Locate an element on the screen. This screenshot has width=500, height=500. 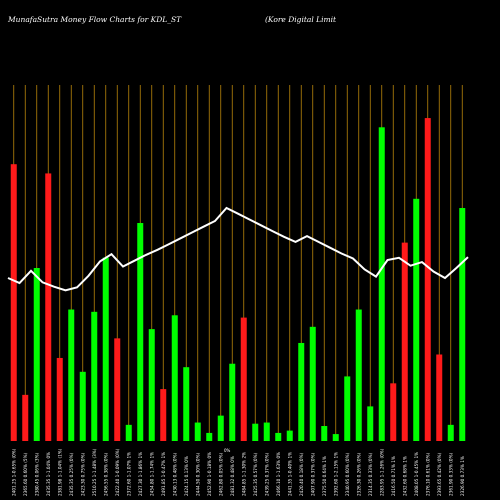
x-tick-label: 2484.85 1-1.30% 2% is located at coordinates (243, 474).